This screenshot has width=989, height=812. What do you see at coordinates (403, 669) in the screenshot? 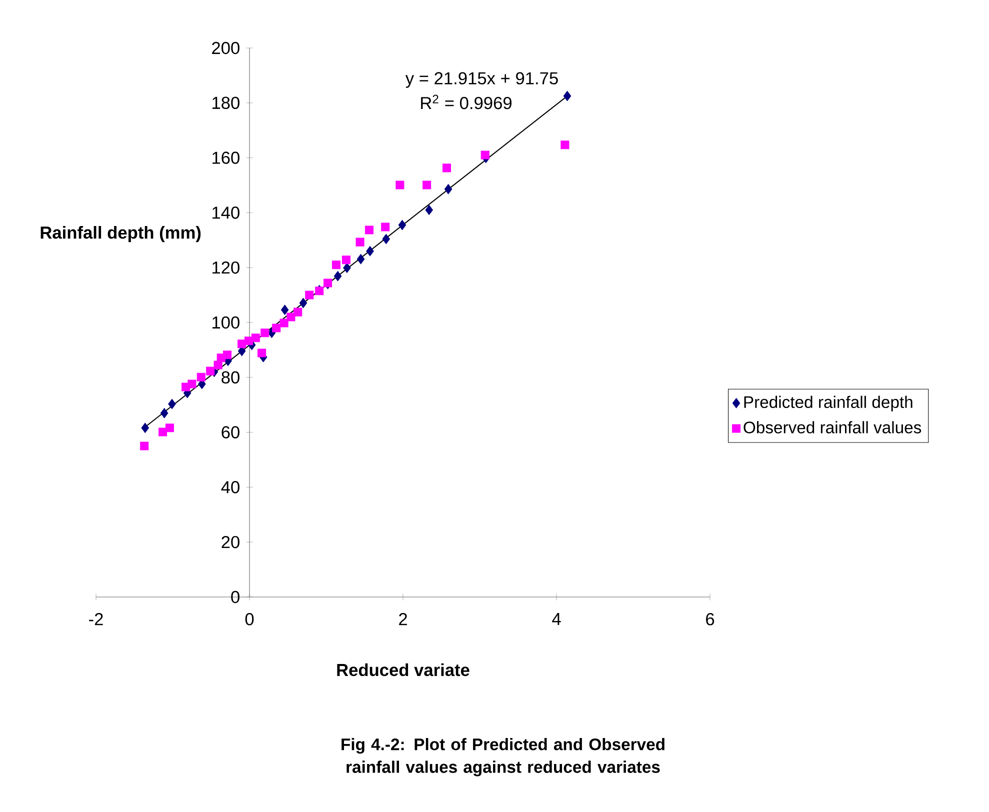
I see `x-axis-title: Reduced variate` at bounding box center [403, 669].